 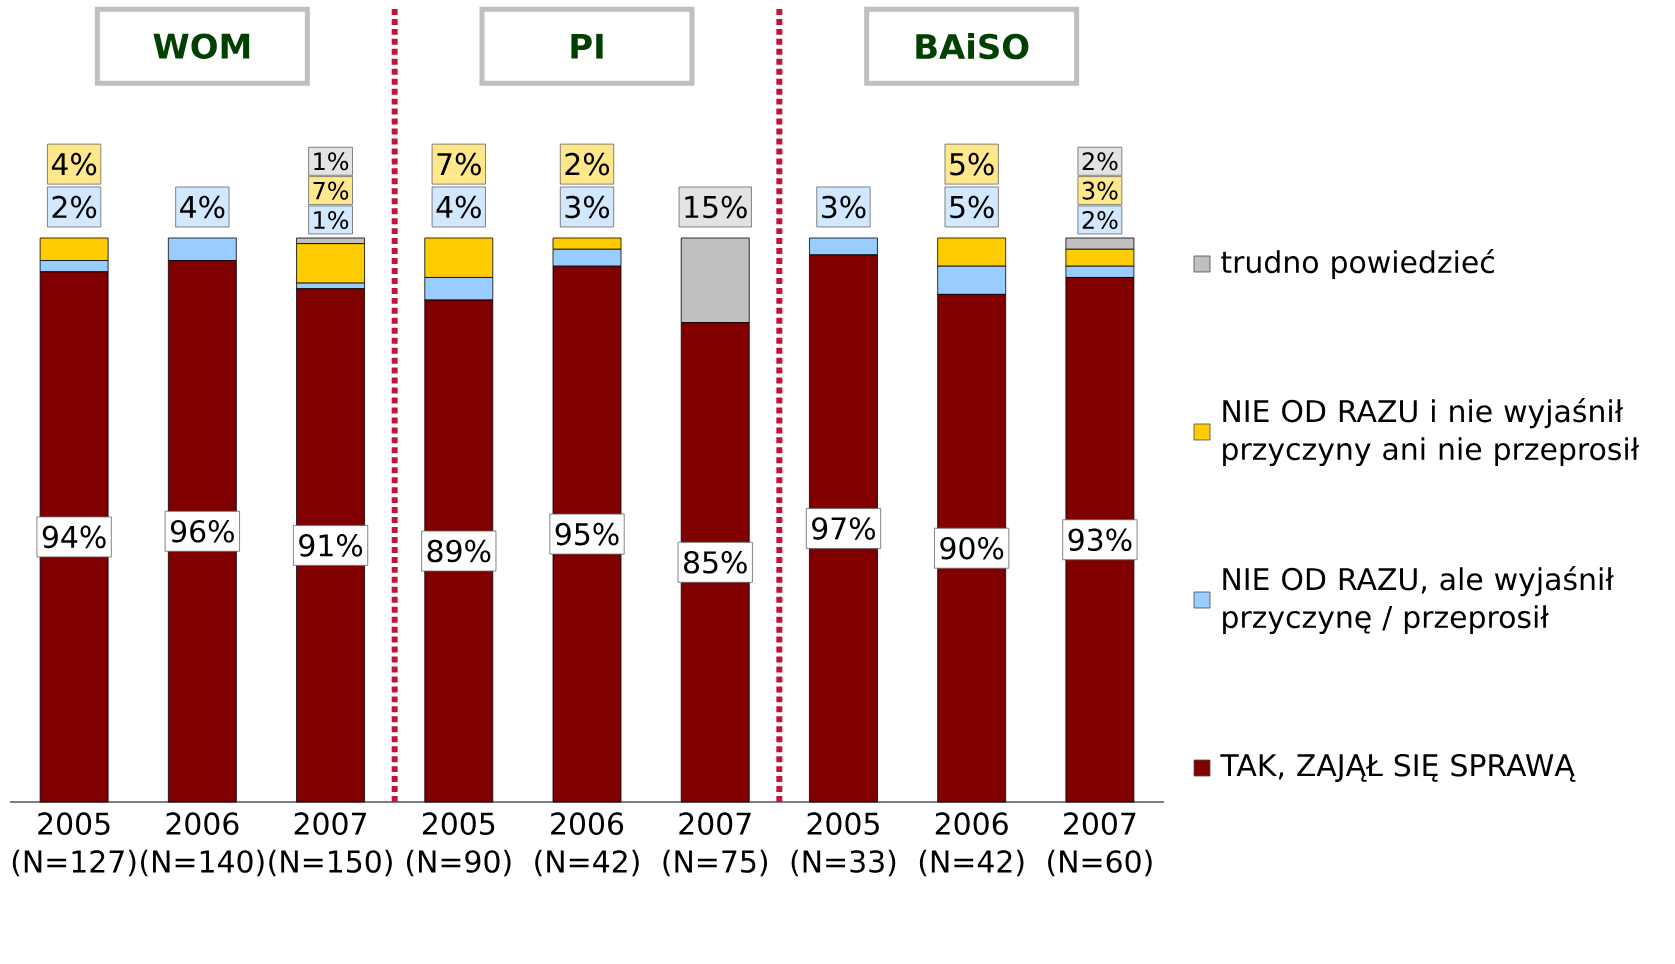 What do you see at coordinates (330, 844) in the screenshot?
I see `x-tick-label: 2007 (N=150)` at bounding box center [330, 844].